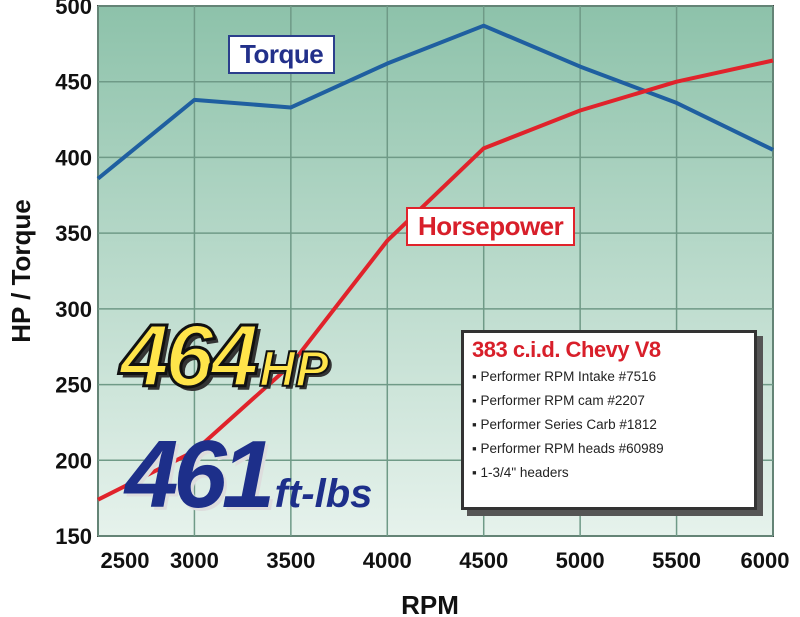 The width and height of the screenshot is (800, 617). I want to click on y-tick-label: 250, so click(73, 385).